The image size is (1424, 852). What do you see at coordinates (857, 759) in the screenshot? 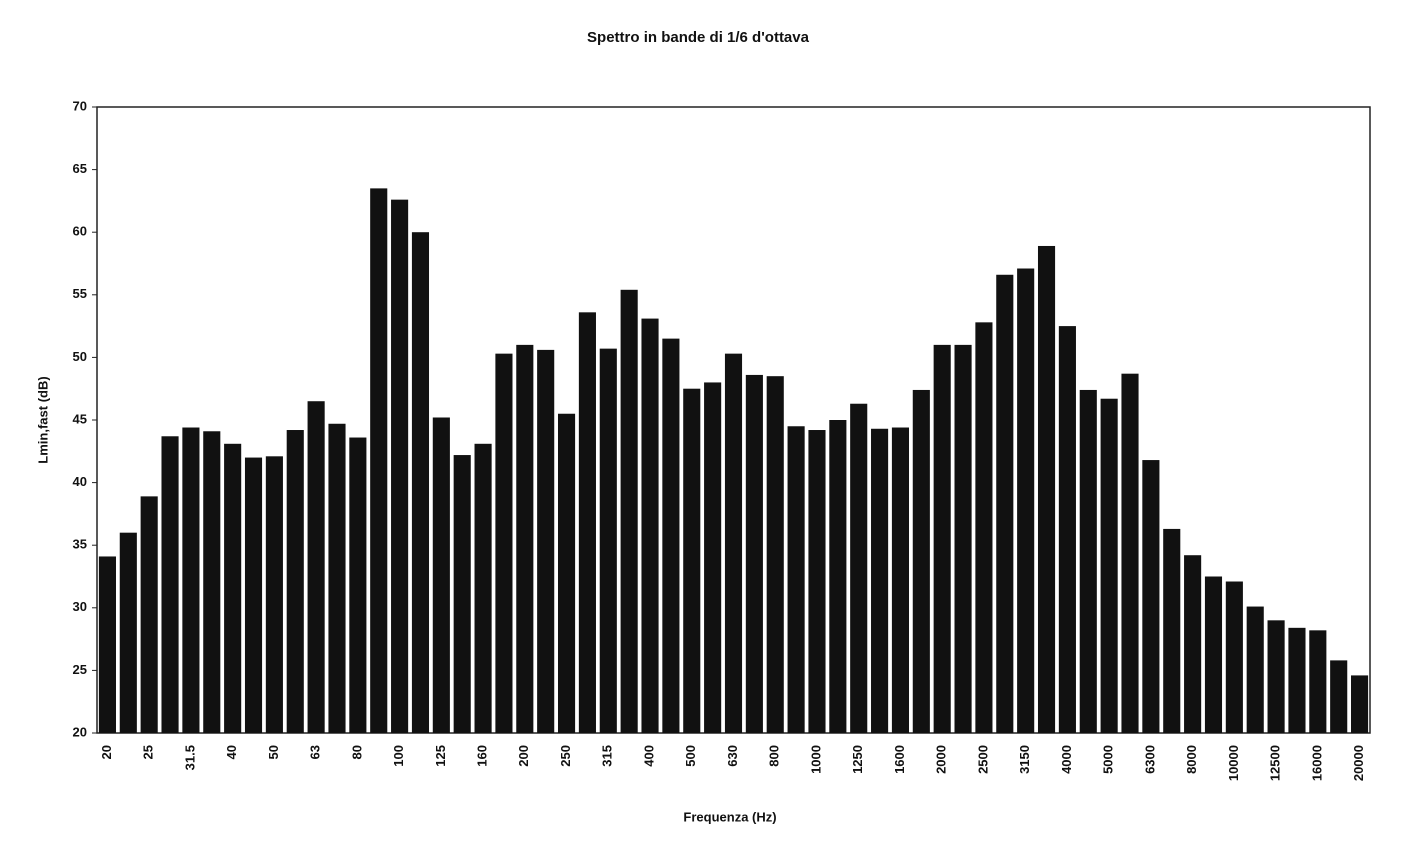
I see `x-tick-label: 1250` at bounding box center [857, 759].